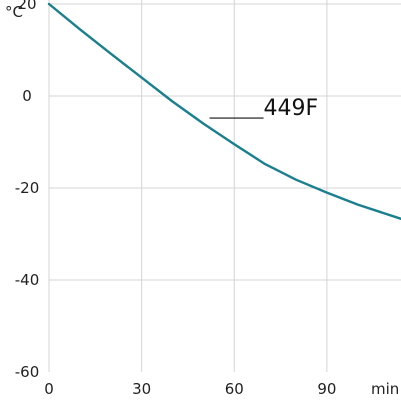 This screenshot has height=401, width=401. What do you see at coordinates (14, 12) in the screenshot?
I see `y-axis-unit-label: °C` at bounding box center [14, 12].